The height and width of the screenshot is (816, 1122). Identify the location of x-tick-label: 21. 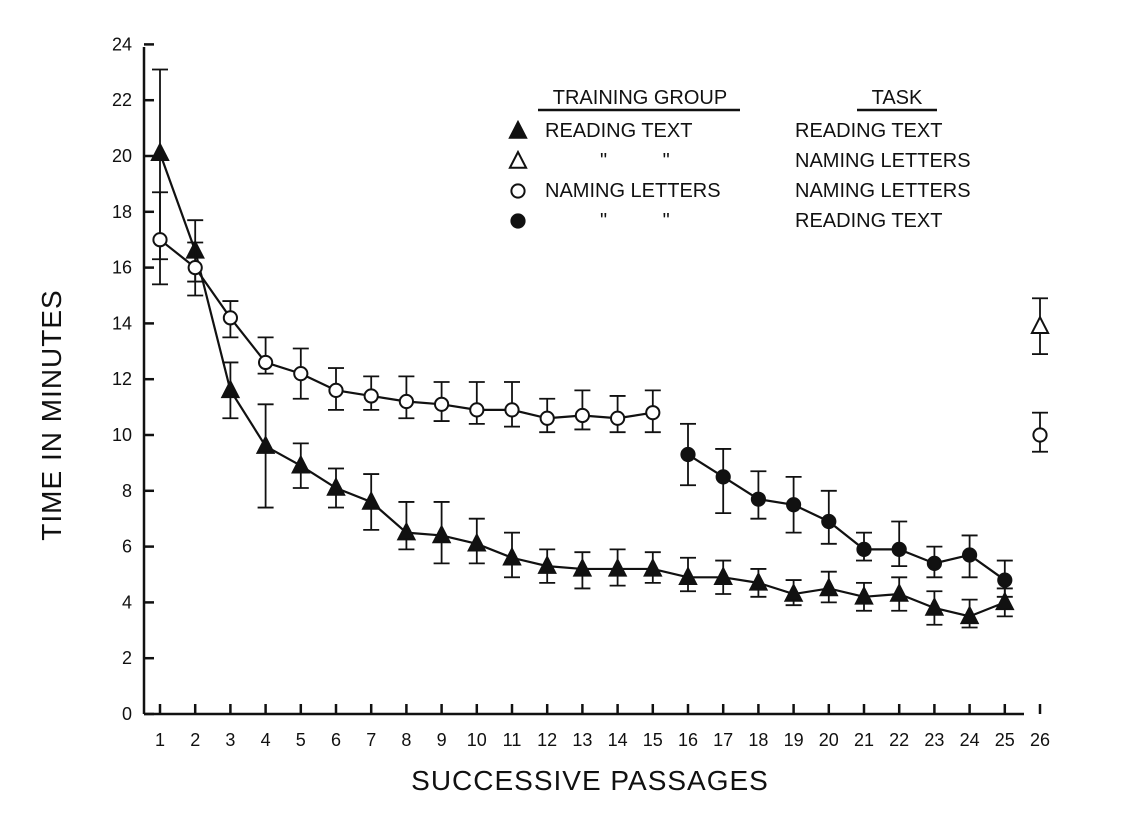
(864, 740).